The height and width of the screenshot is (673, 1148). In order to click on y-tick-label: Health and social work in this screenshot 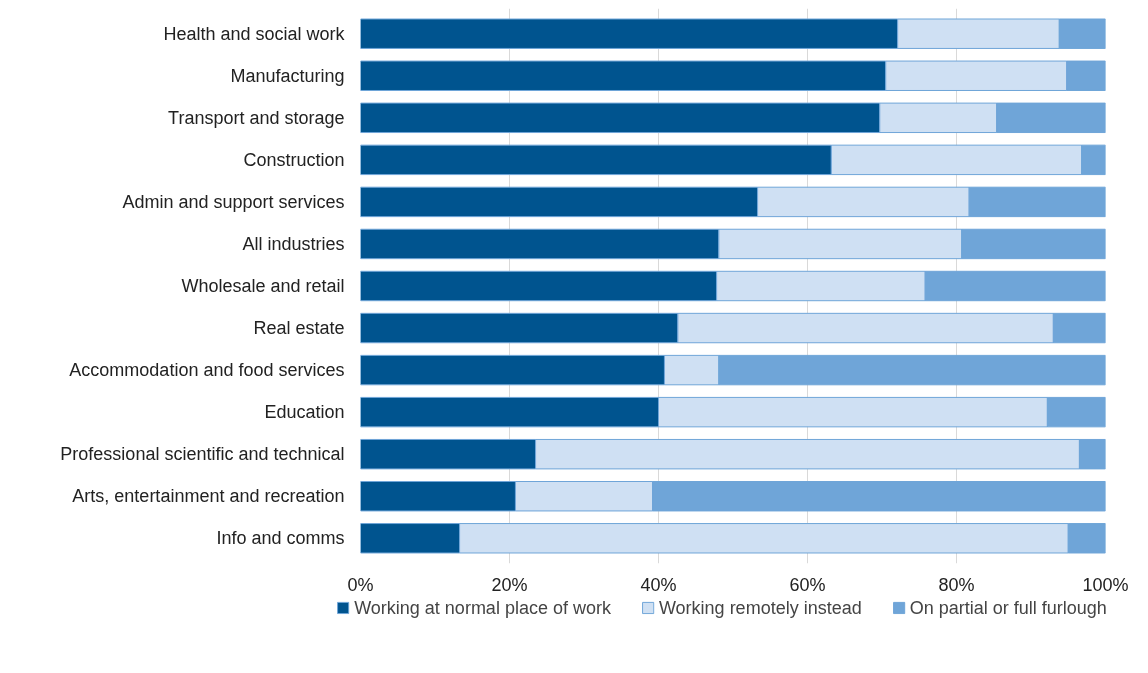, I will do `click(254, 33)`.